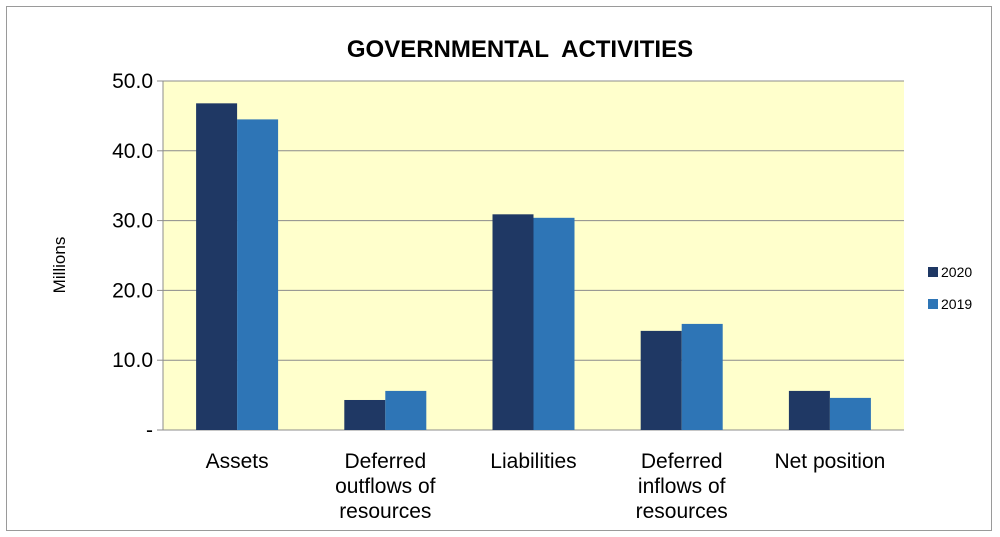  I want to click on y-tick-label: 10.0, so click(132, 360).